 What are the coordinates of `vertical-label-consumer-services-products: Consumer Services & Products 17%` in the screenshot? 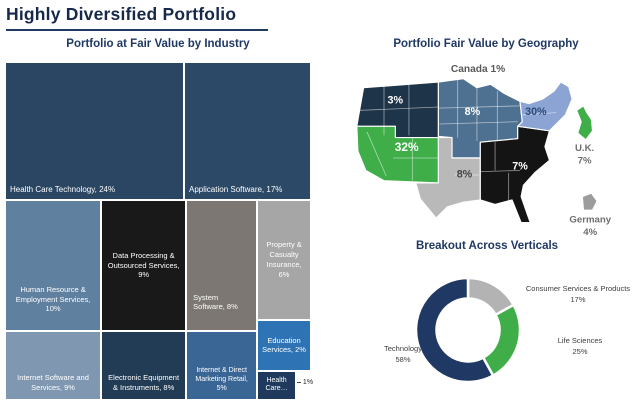 It's located at (578, 295).